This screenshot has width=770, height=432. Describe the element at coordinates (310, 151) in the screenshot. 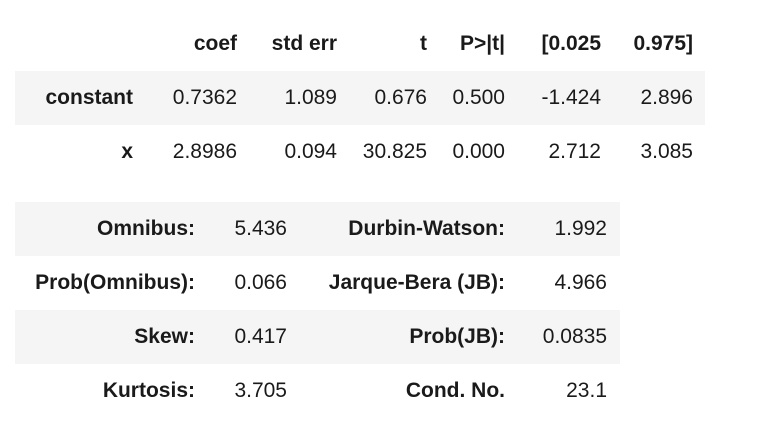

I see `std-err-value: 0.094` at that location.